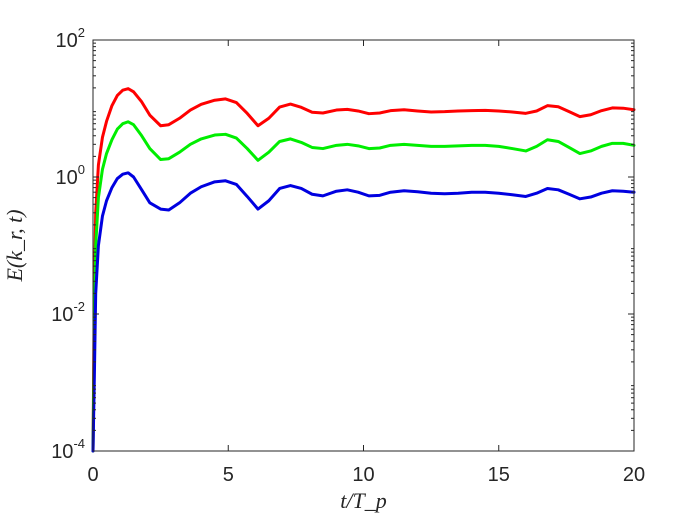 This screenshot has width=700, height=525. I want to click on y-tick-label-exponent: -4, so click(79, 443).